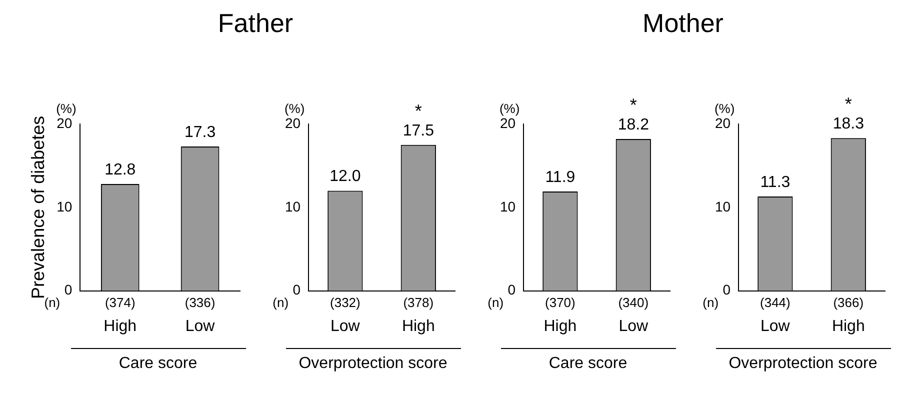  What do you see at coordinates (418, 302) in the screenshot?
I see `text: (378)` at bounding box center [418, 302].